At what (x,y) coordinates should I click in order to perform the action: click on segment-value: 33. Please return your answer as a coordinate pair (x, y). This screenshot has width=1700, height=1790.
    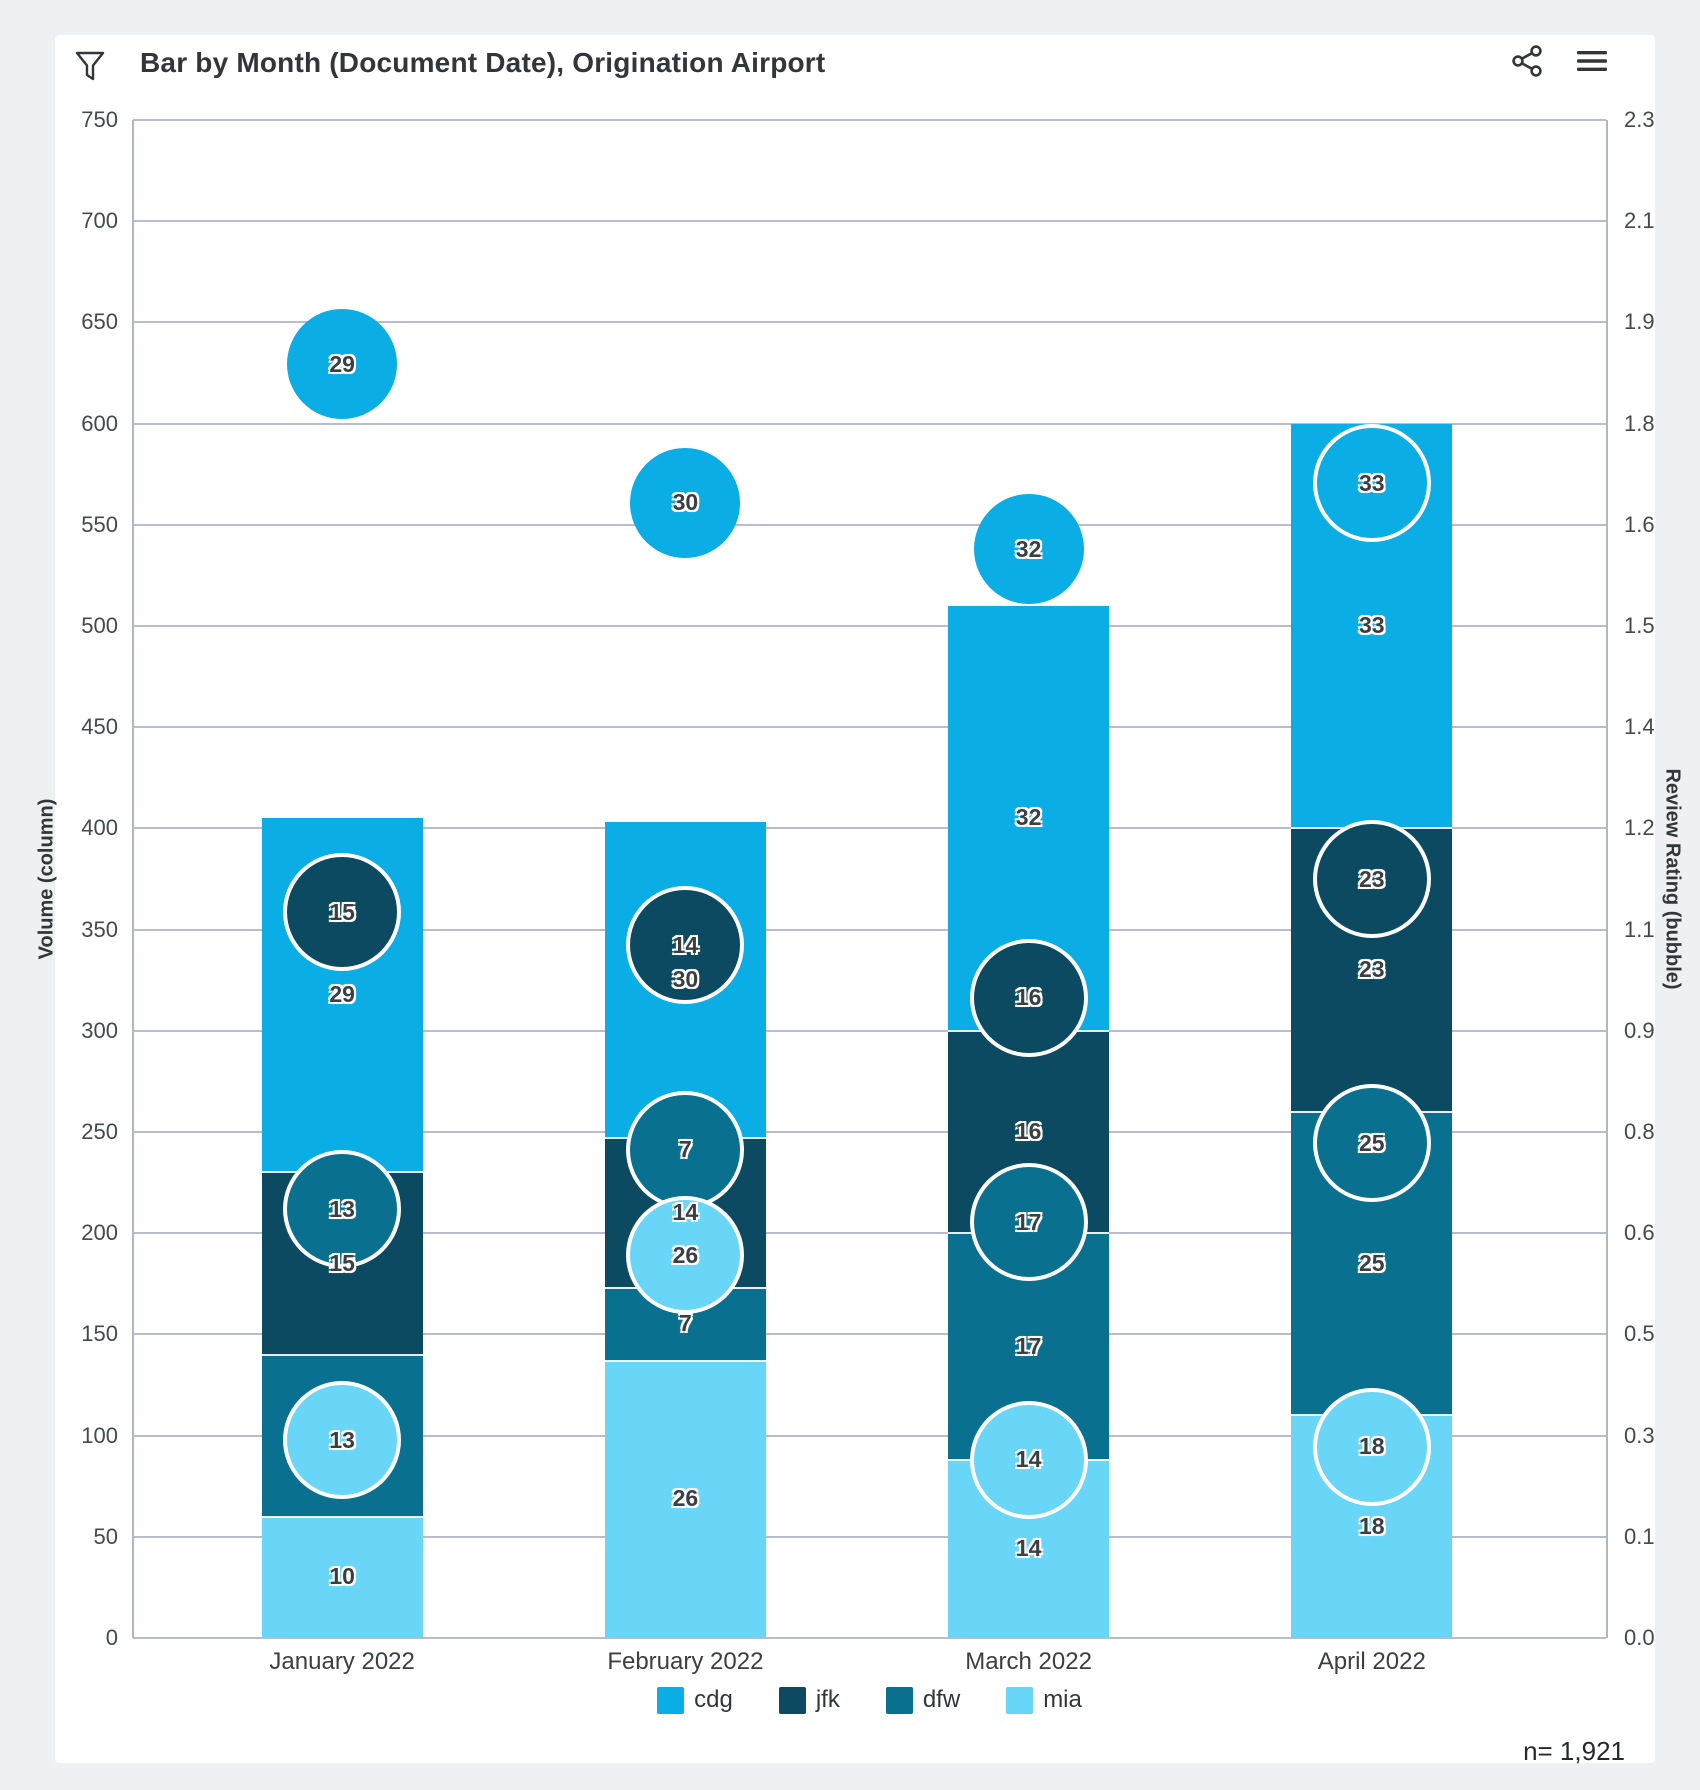
    Looking at the image, I should click on (1371, 625).